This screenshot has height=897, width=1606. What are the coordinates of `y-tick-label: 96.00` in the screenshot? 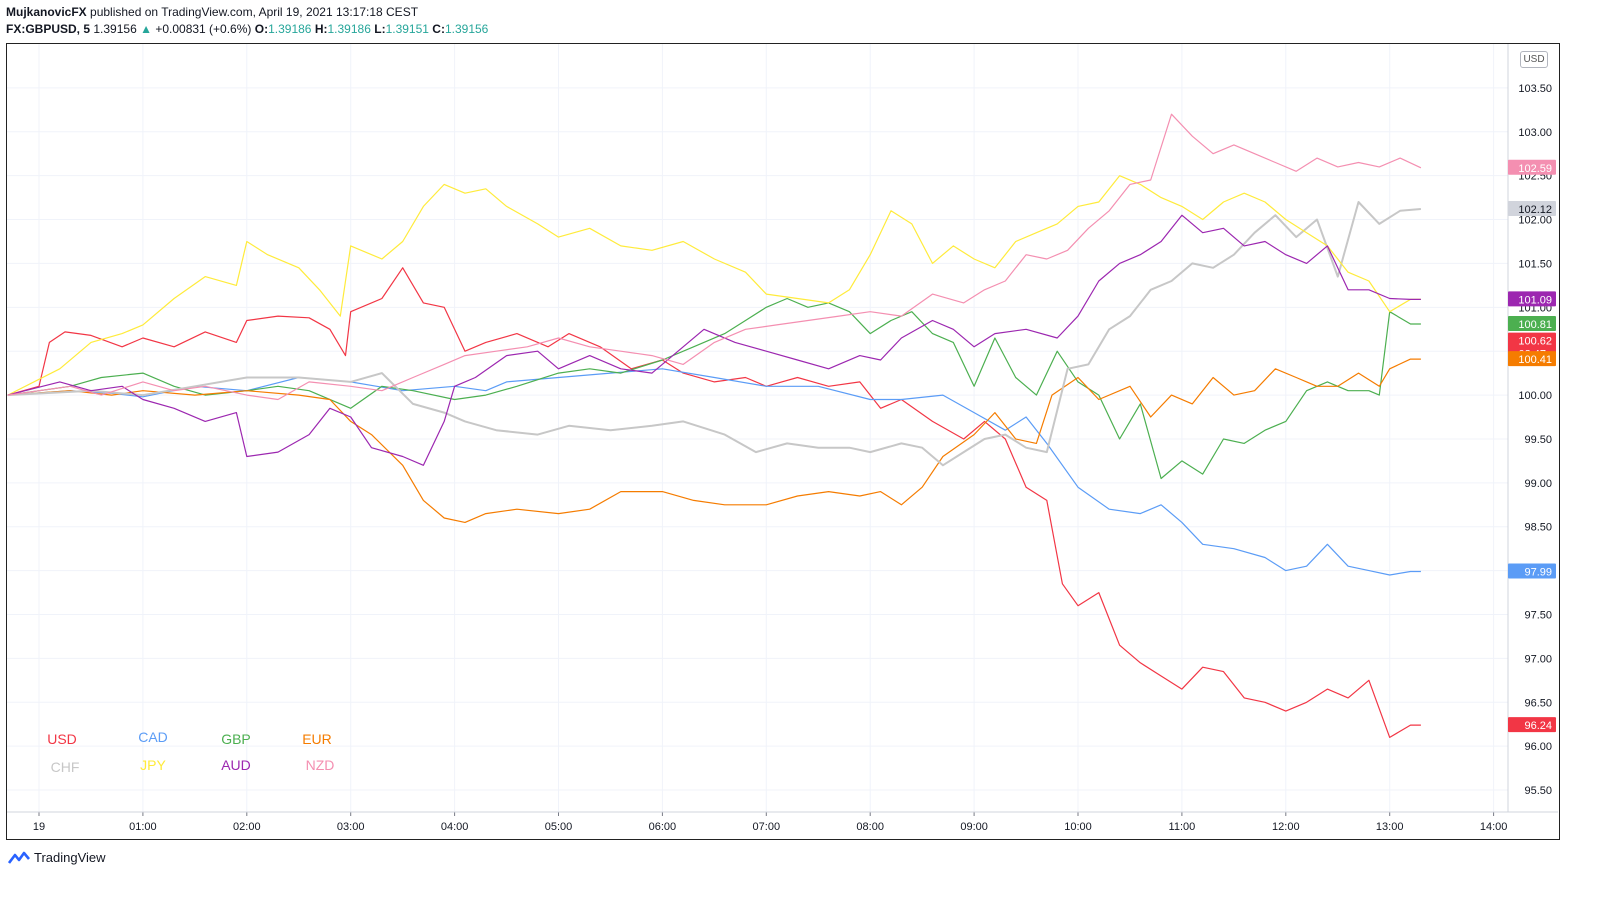 It's located at (1538, 747).